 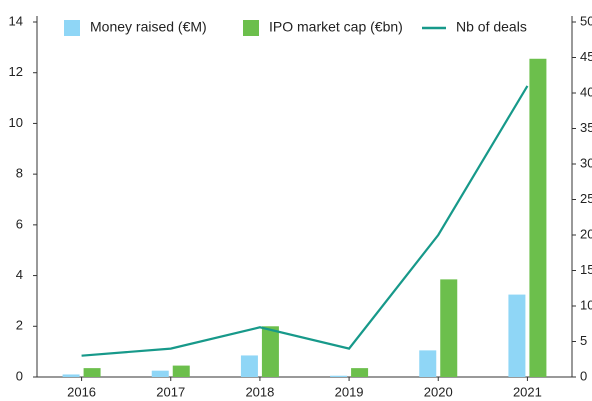 I want to click on y2-tick-label: 0, so click(x=583, y=375).